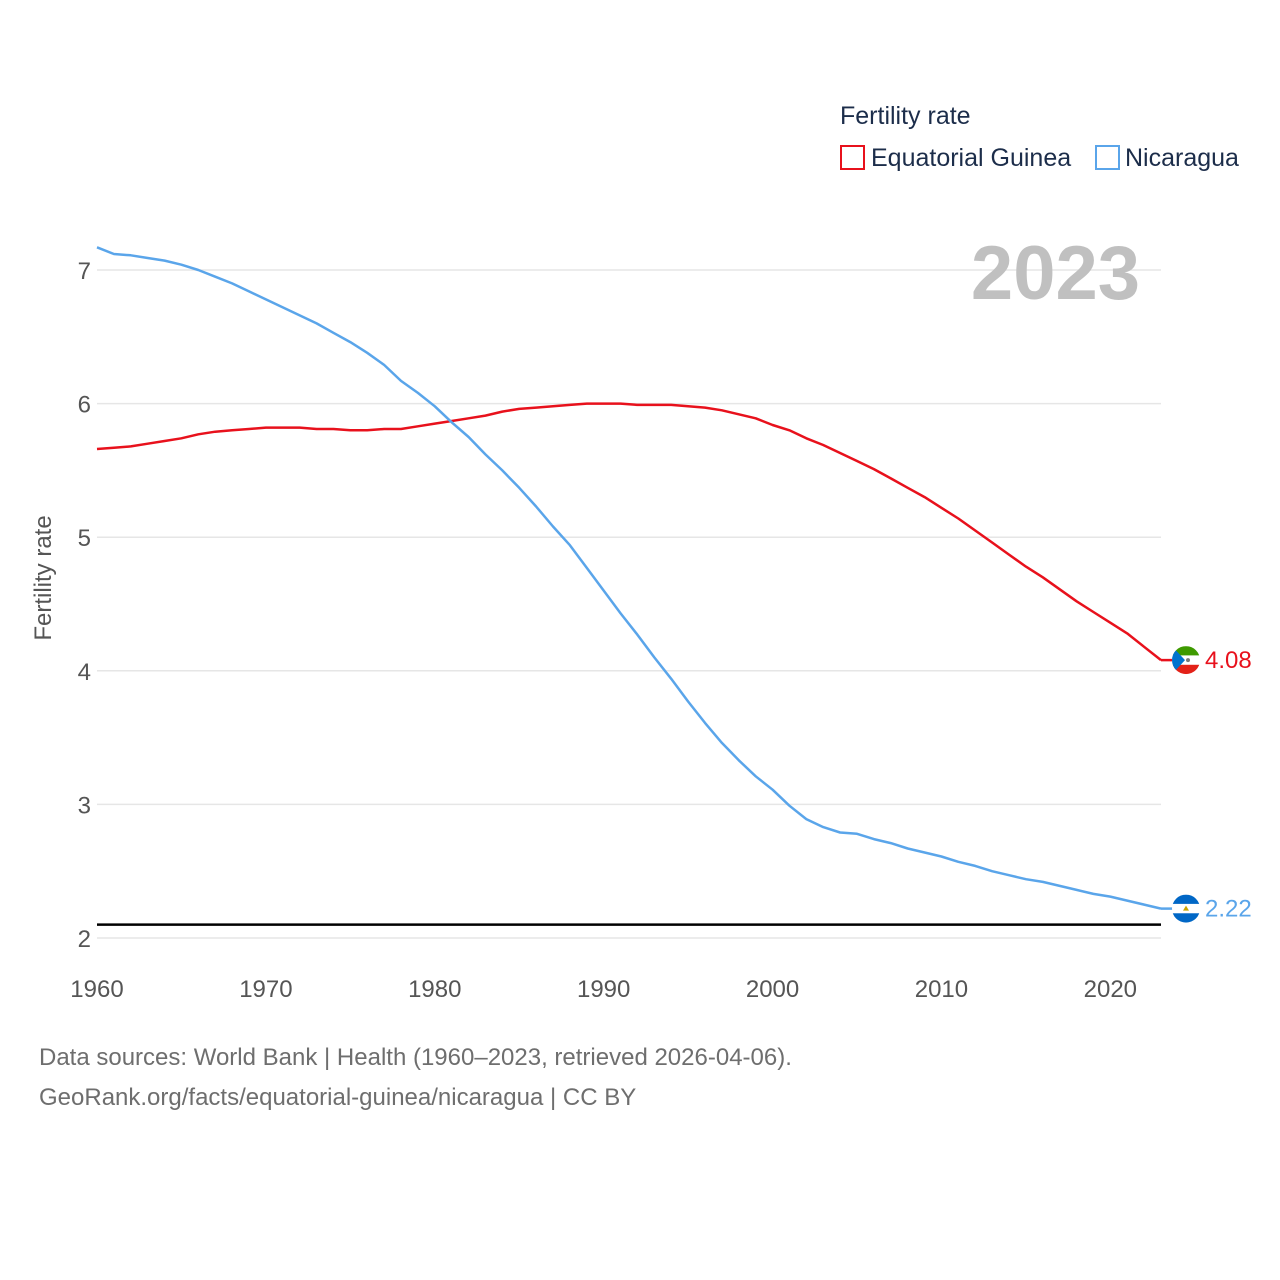 Image resolution: width=1280 pixels, height=1280 pixels. I want to click on x-tick-label: 1960, so click(96, 989).